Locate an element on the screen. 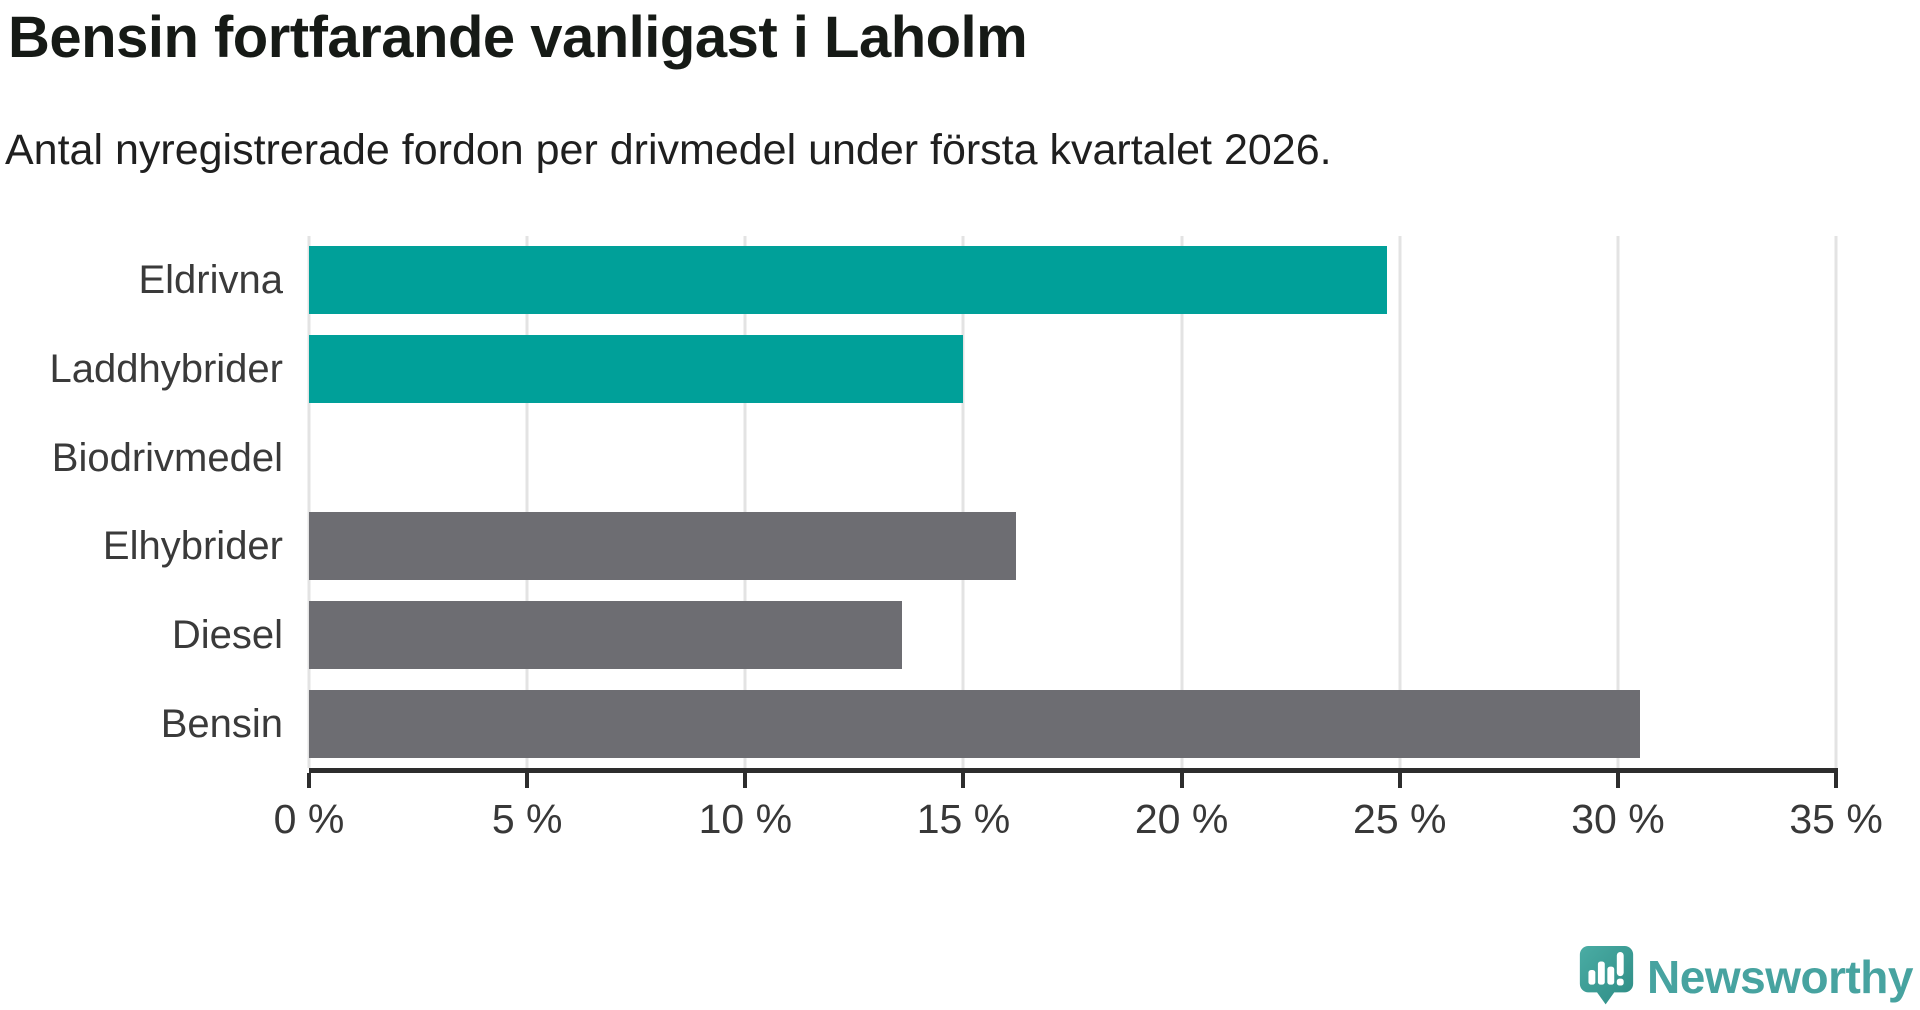  chart-row: Elhybrider is located at coordinates (923, 546).